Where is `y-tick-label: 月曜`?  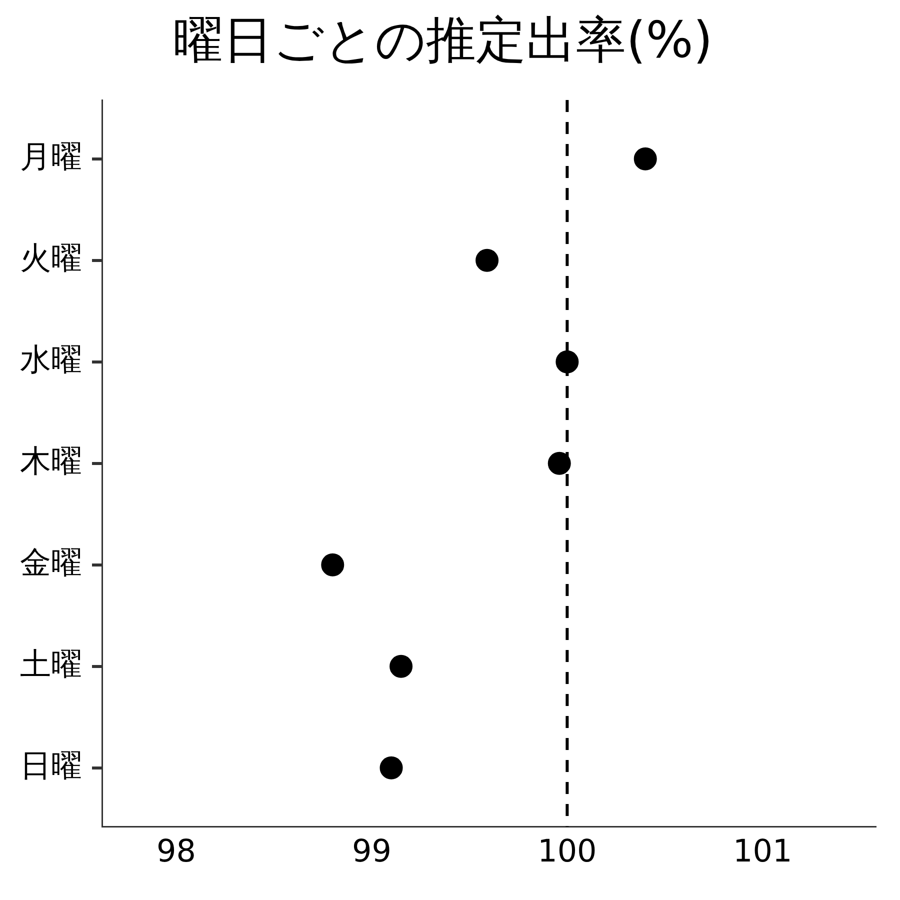
y-tick-label: 月曜 is located at coordinates (51, 156).